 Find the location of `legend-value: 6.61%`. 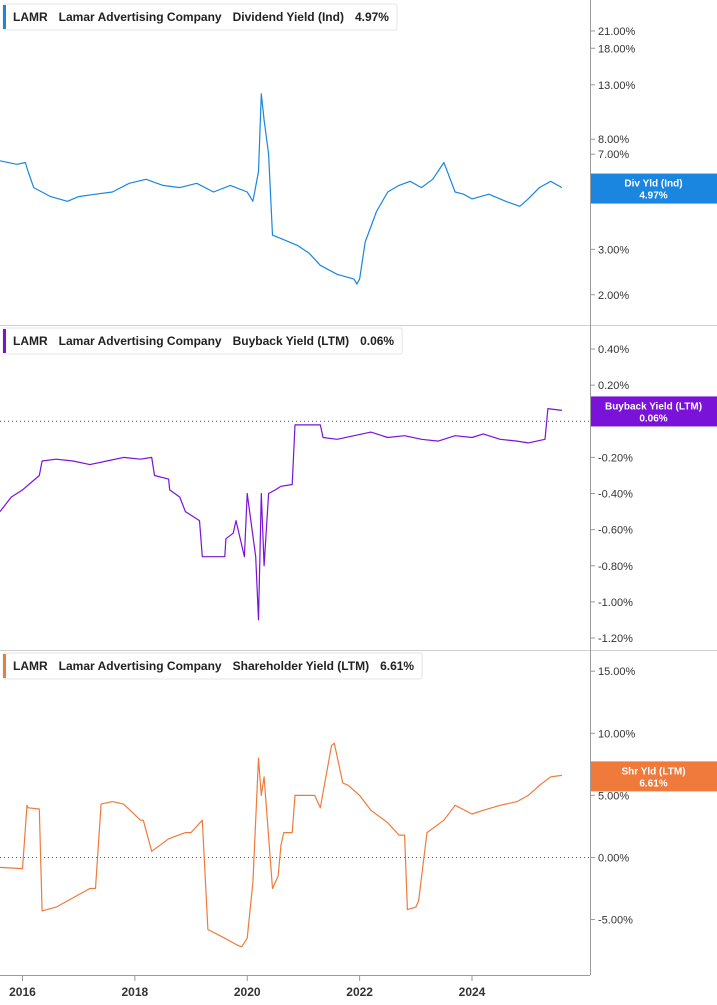

legend-value: 6.61% is located at coordinates (397, 666).